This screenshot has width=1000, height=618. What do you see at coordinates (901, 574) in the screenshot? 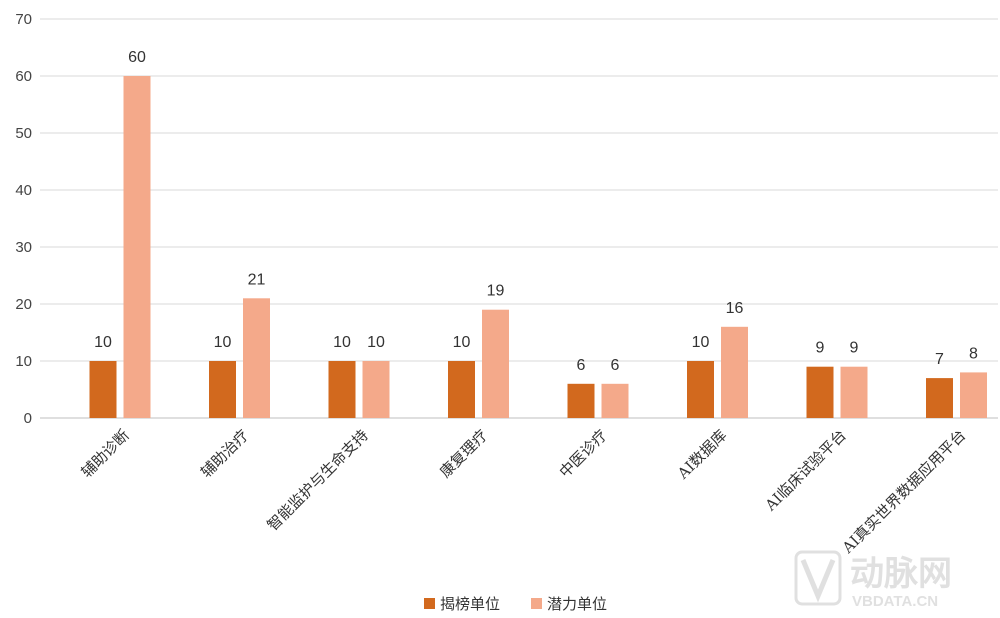
I see `watermark-brand: 动脉网` at bounding box center [901, 574].